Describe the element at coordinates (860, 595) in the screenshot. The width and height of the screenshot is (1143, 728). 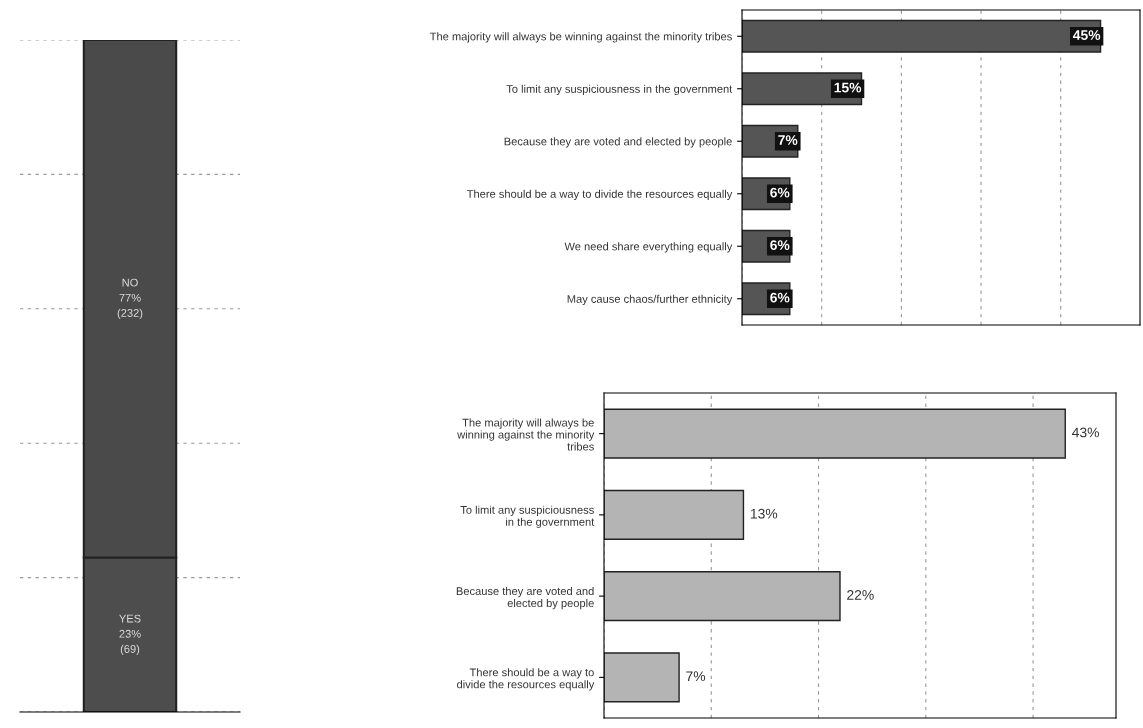
I see `data-label: 22%` at that location.